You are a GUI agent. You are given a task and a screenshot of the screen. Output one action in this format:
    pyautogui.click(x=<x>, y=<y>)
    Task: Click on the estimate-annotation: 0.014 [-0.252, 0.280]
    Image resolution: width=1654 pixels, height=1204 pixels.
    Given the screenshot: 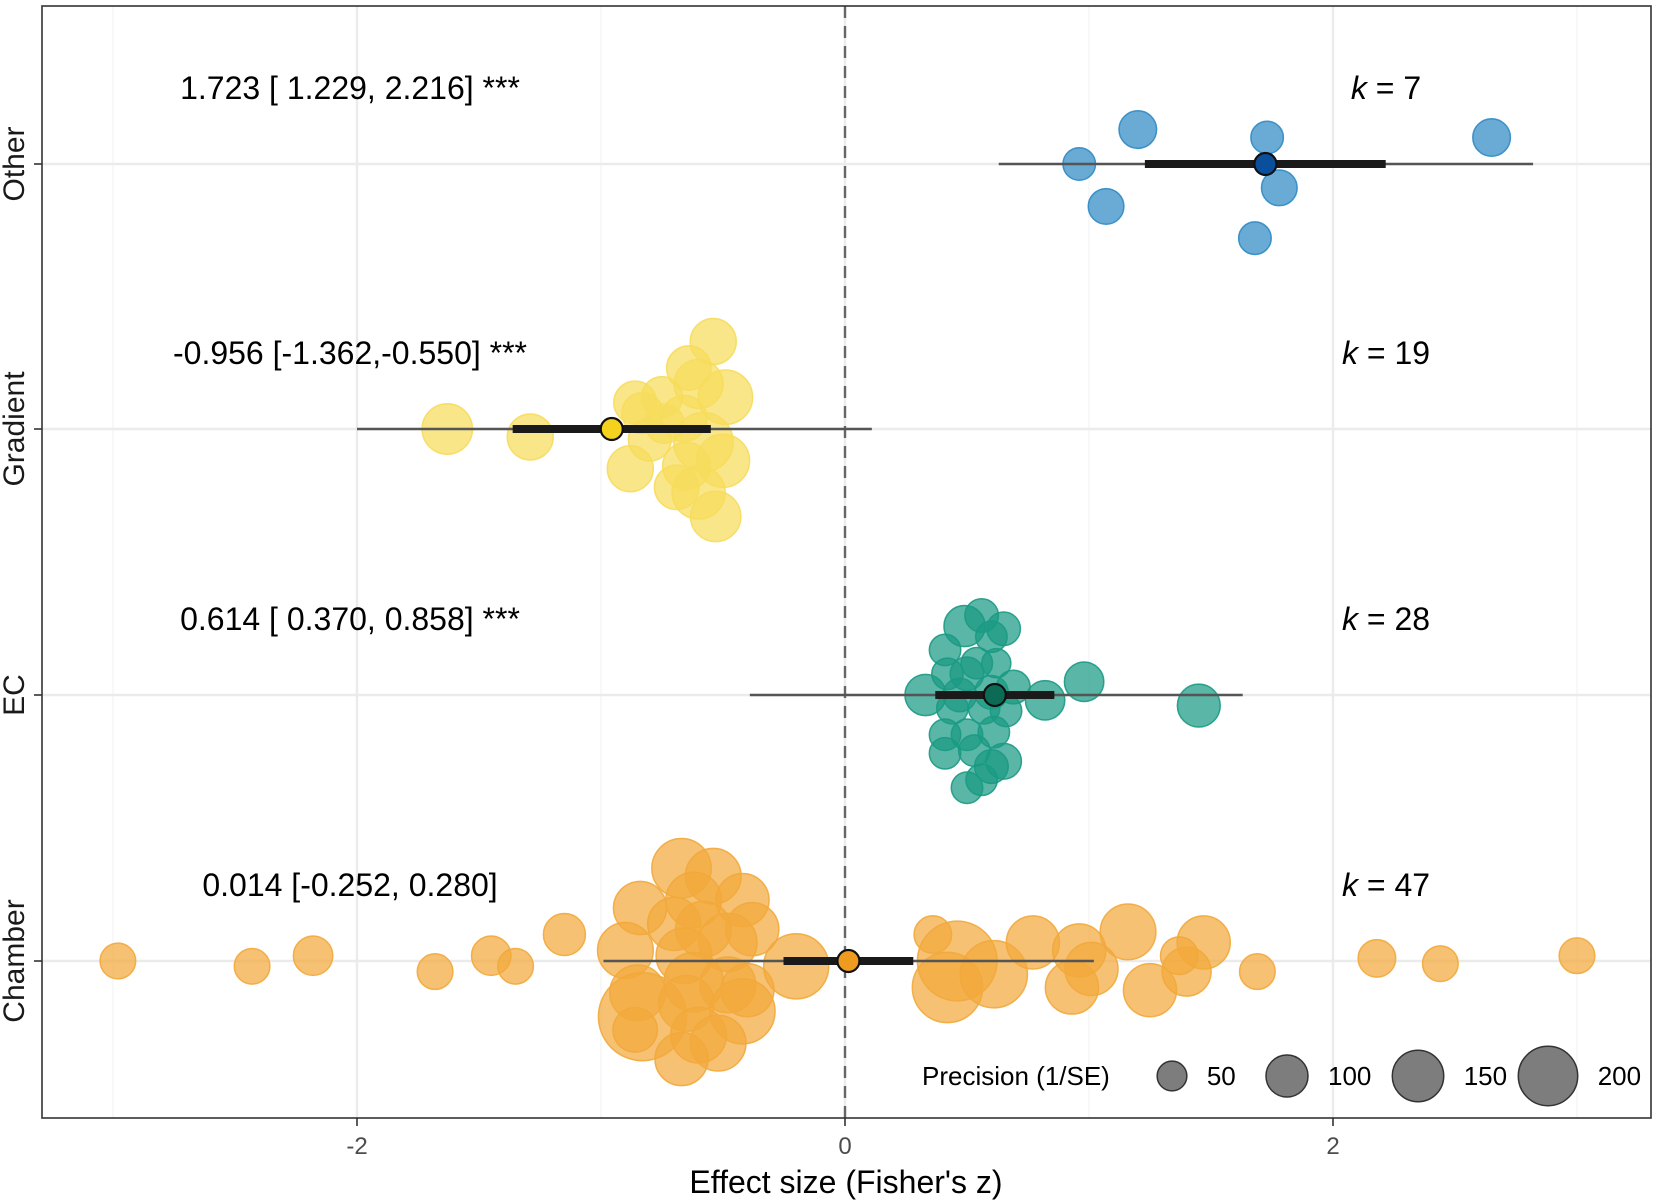 What is the action you would take?
    pyautogui.click(x=349, y=885)
    